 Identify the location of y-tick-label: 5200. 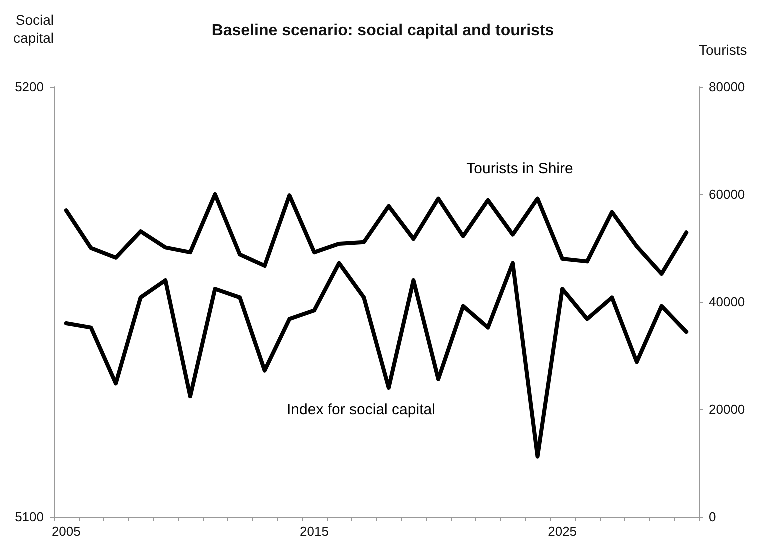
(29, 87).